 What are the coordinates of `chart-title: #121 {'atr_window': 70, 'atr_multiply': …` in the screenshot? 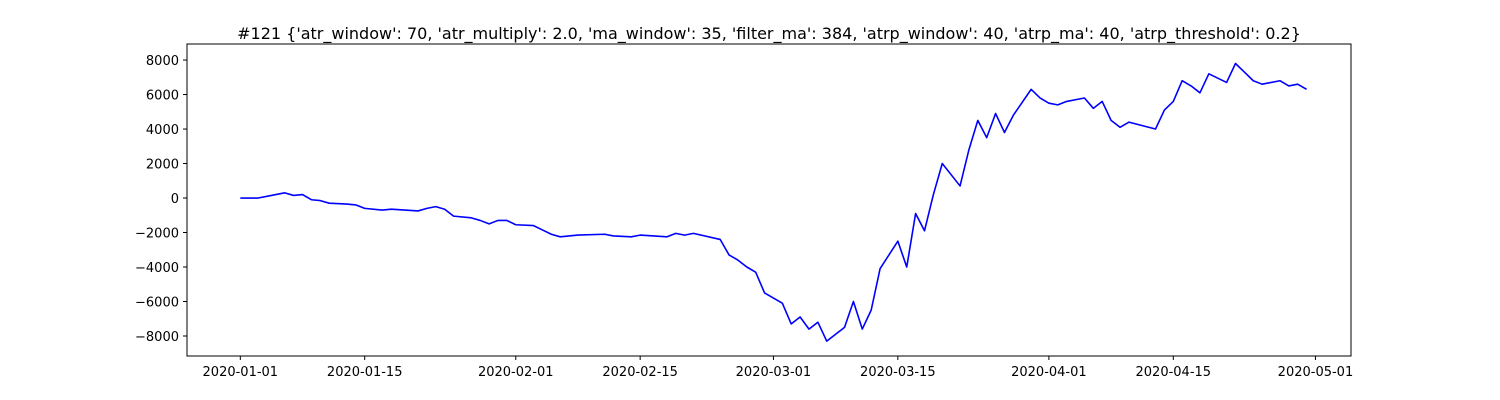 It's located at (769, 34).